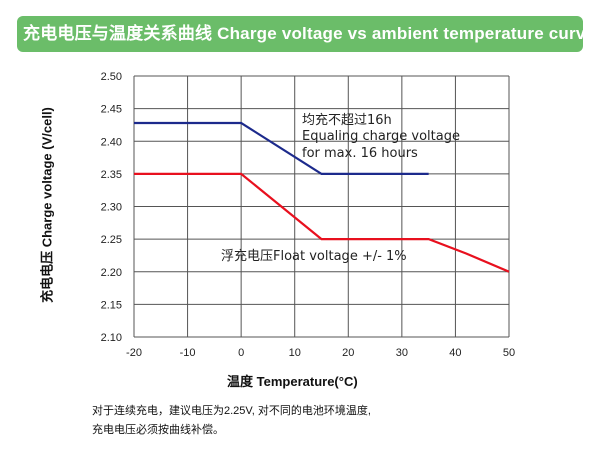 The image size is (600, 451). I want to click on note-line-1: 对于连续充电，建议电压为2.25V, 对不同的电池环境温度,, so click(231, 411).